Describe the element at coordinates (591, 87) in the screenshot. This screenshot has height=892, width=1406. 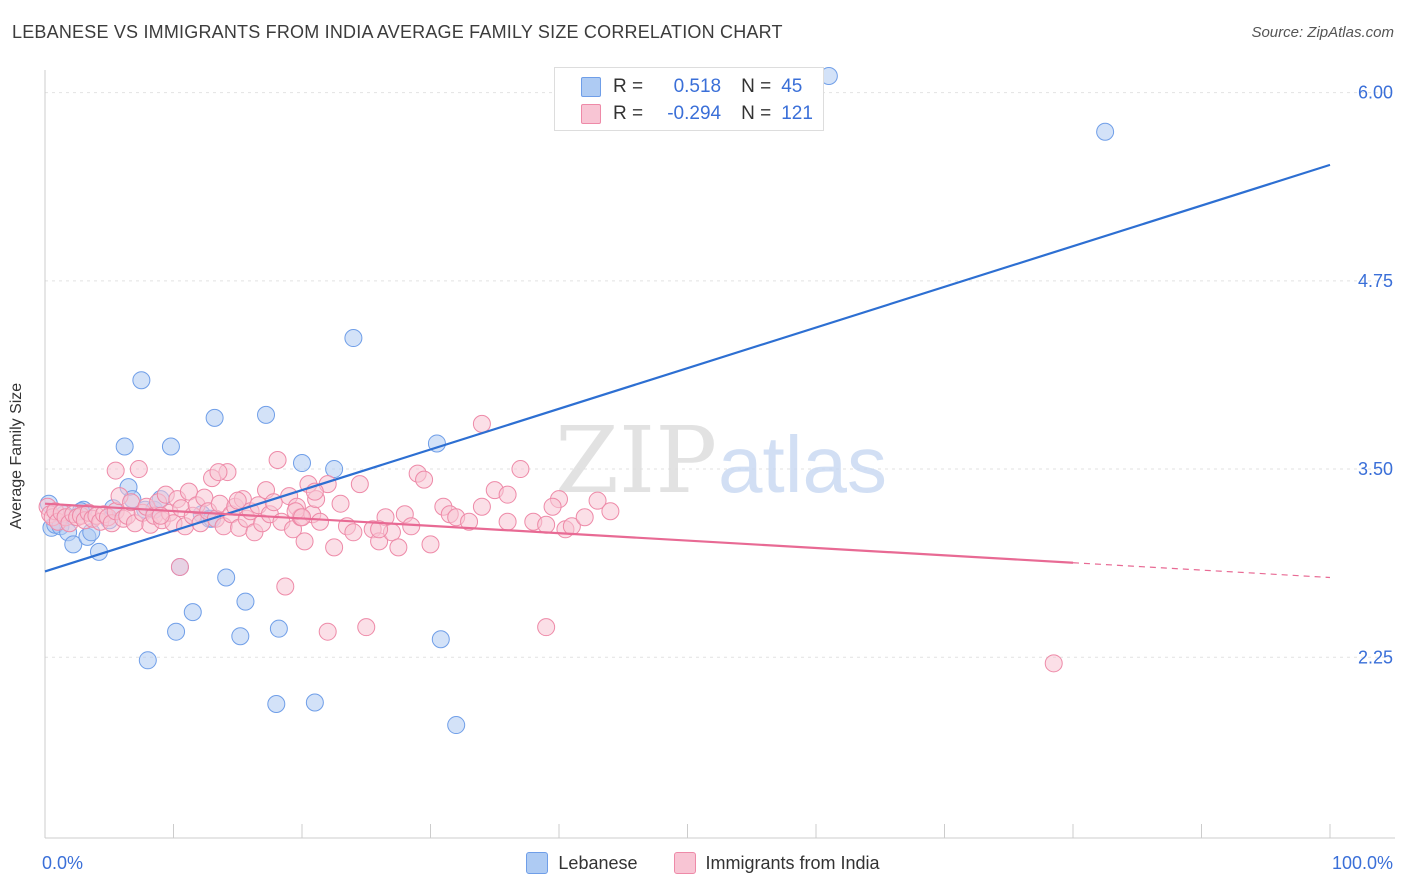
I see `swatch-lebanese` at that location.